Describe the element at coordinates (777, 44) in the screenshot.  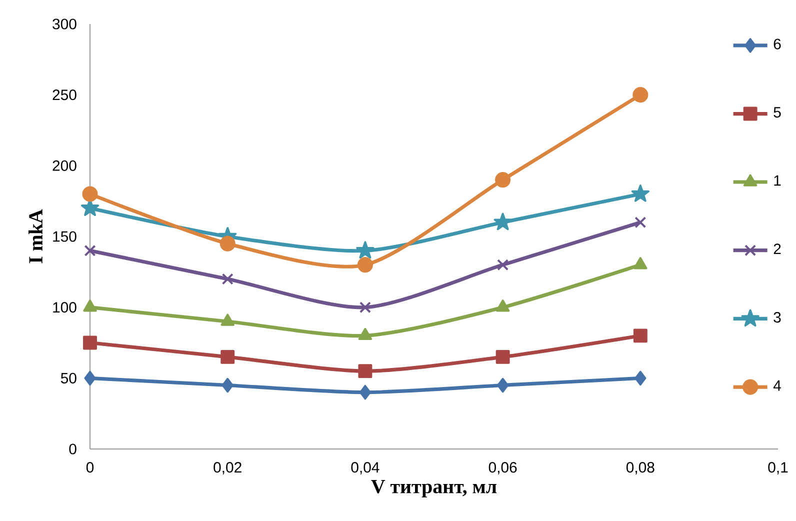
I see `legend-label: 6` at that location.